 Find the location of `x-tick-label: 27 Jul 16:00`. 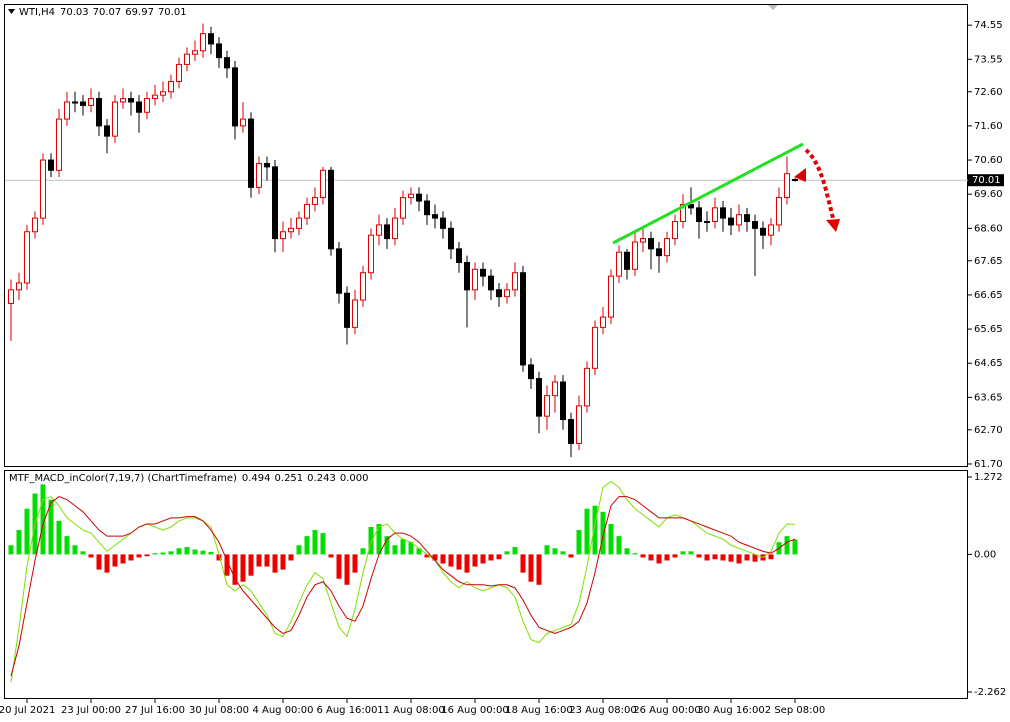

x-tick-label: 27 Jul 16:00 is located at coordinates (155, 710).